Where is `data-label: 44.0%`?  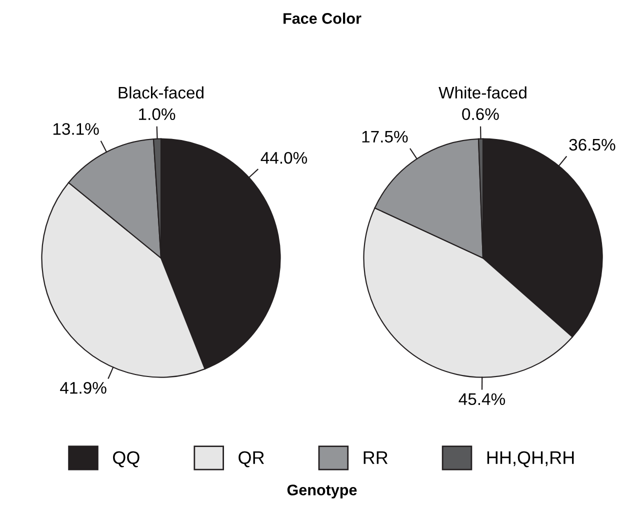
data-label: 44.0% is located at coordinates (284, 158).